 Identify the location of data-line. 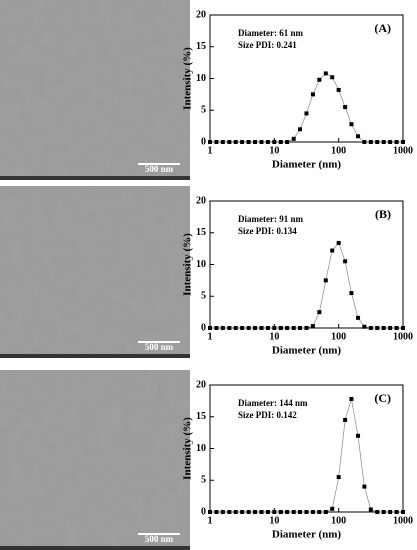
(306, 285).